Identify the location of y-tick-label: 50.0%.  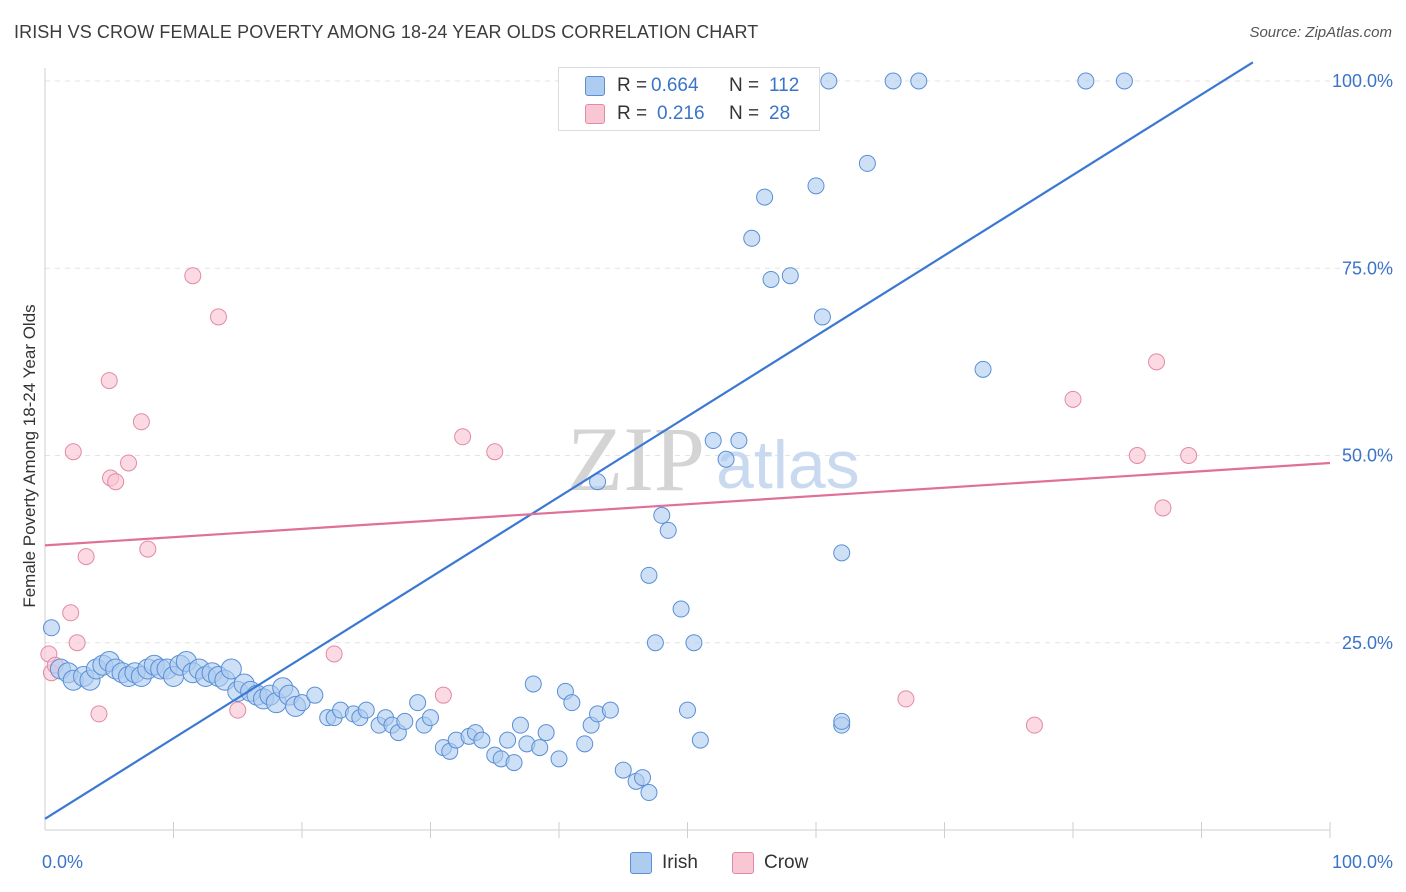
(1367, 456).